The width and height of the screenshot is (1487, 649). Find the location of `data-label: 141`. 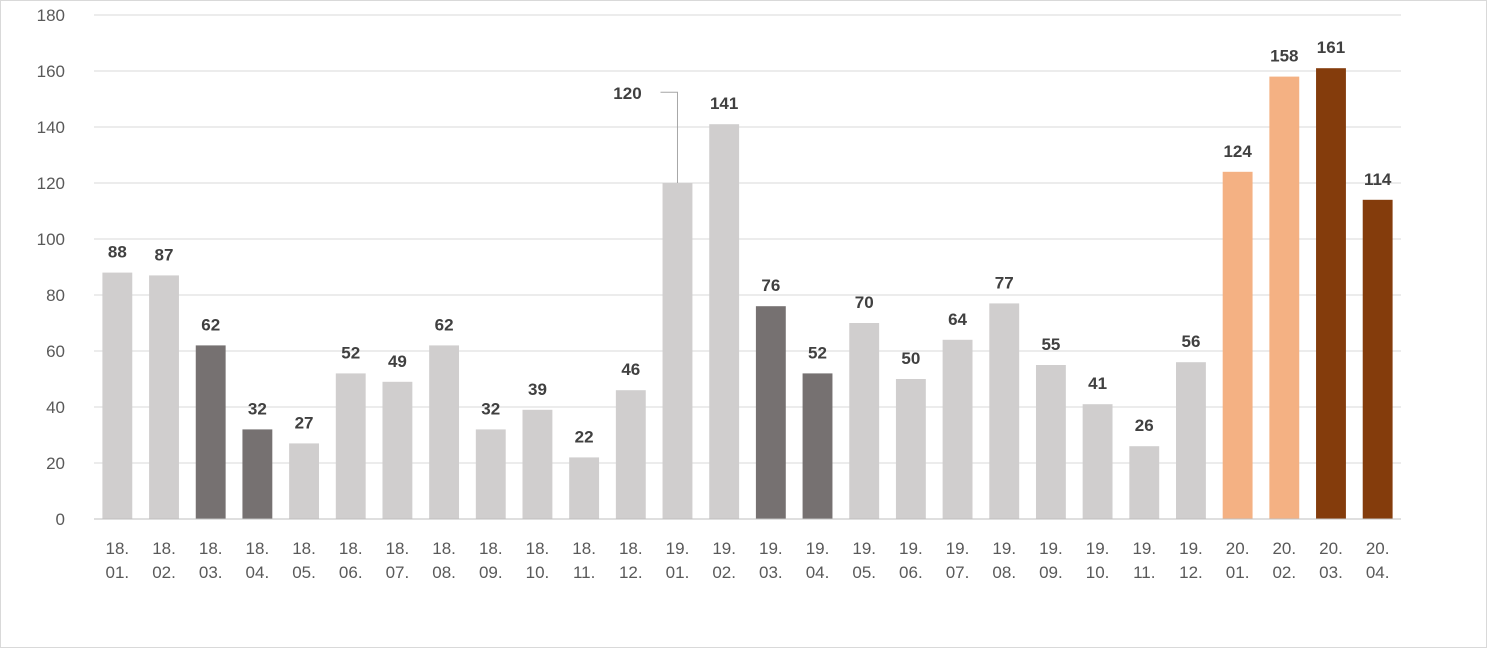

data-label: 141 is located at coordinates (724, 103).